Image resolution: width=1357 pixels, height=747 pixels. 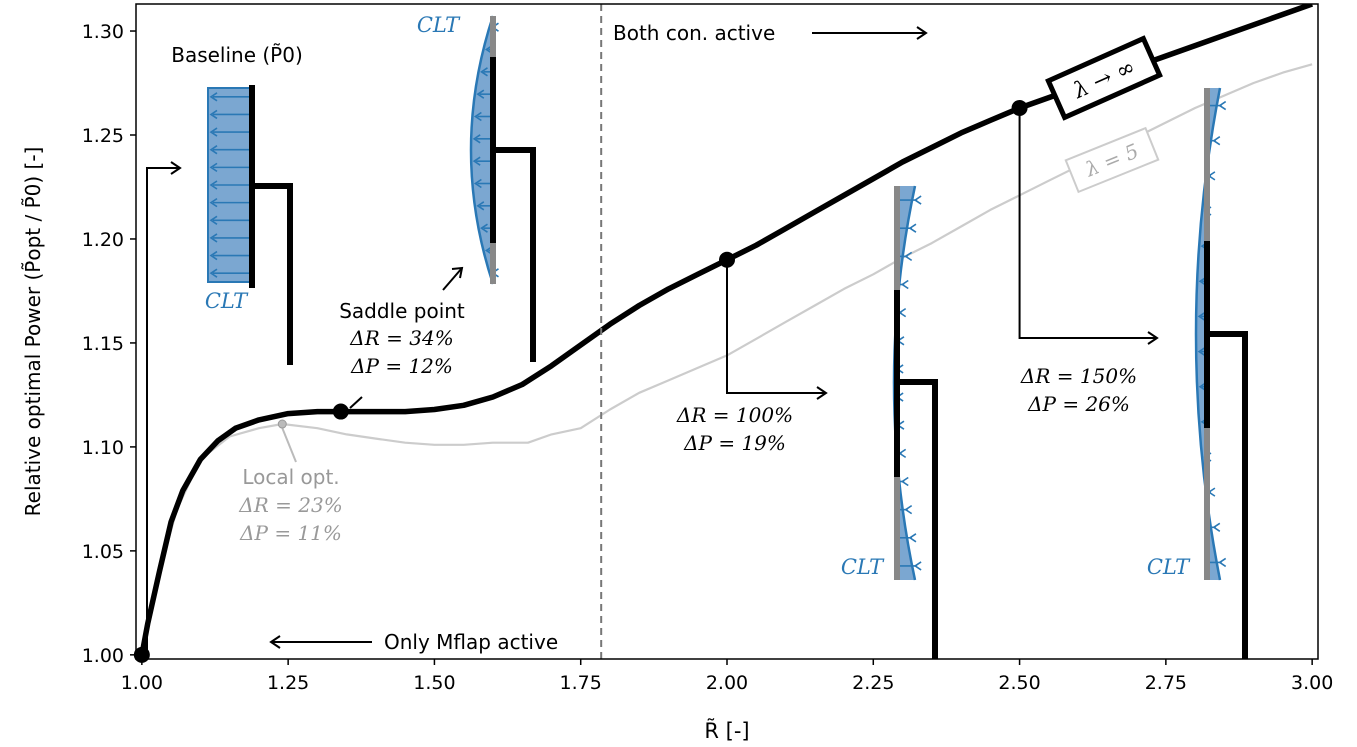 What do you see at coordinates (1312, 683) in the screenshot?
I see `x-tick-label: 3.00` at bounding box center [1312, 683].